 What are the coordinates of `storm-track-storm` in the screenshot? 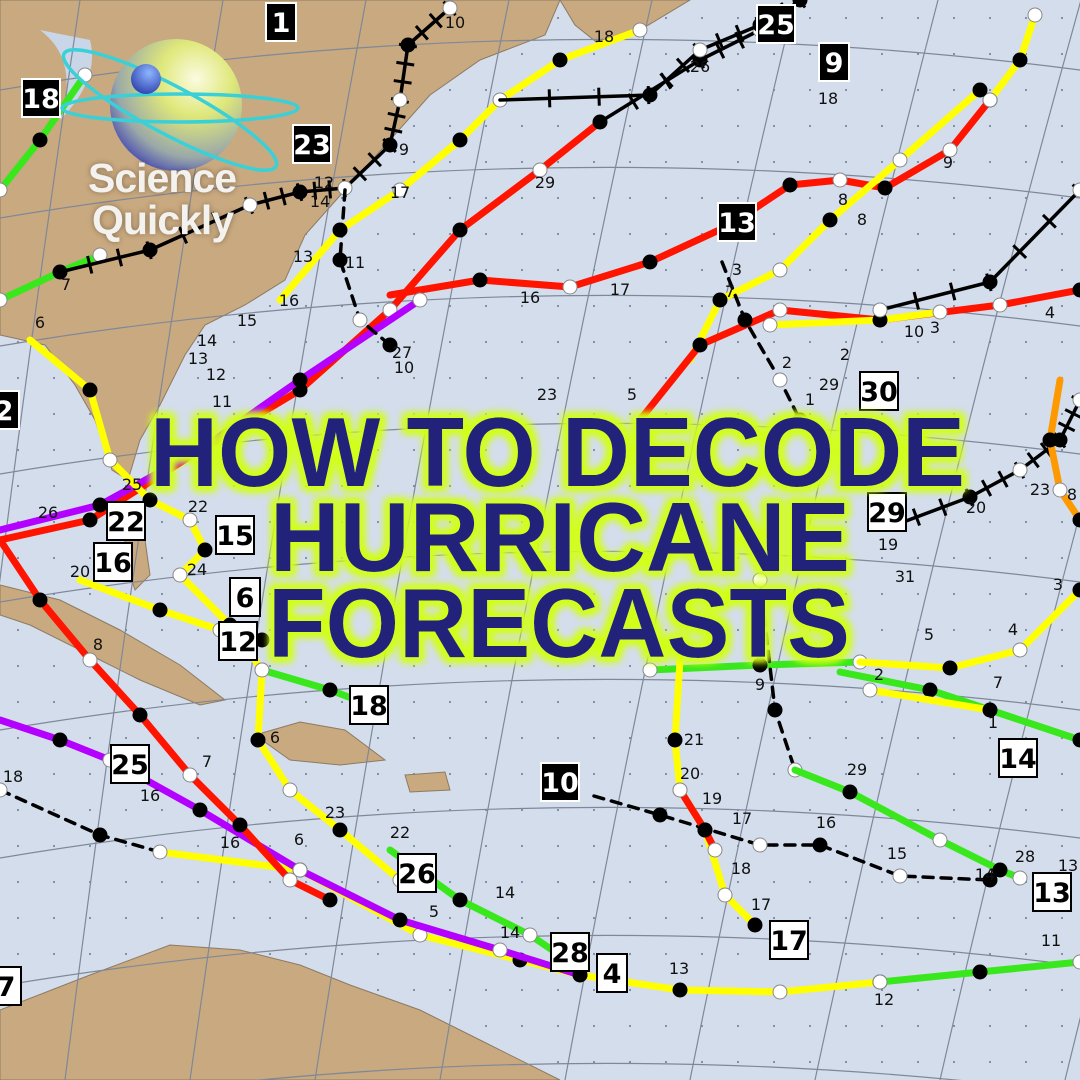 It's located at (930, 700).